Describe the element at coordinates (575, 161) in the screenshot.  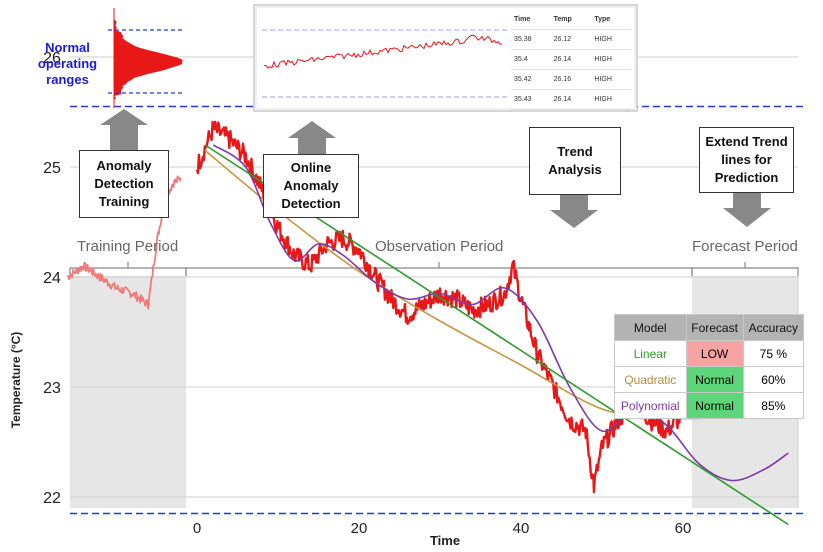
I see `trend-analysis-box: Trend Analysis` at that location.